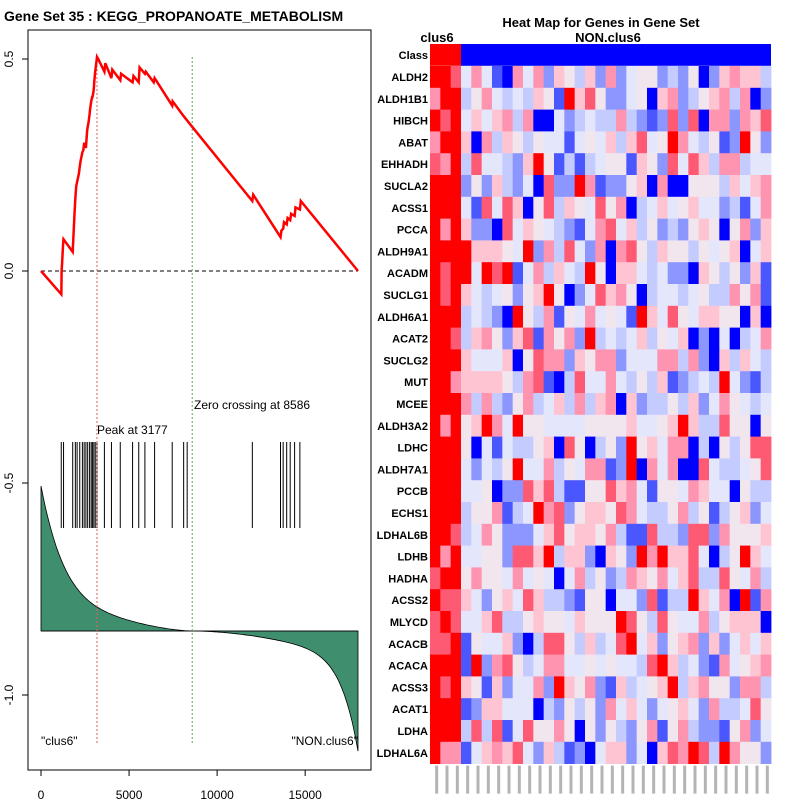 This screenshot has width=800, height=800. Describe the element at coordinates (413, 56) in the screenshot. I see `class-row-label: Class` at that location.